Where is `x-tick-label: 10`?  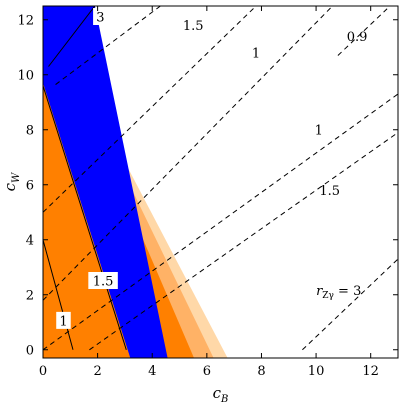
x-tick-label: 10 is located at coordinates (316, 371).